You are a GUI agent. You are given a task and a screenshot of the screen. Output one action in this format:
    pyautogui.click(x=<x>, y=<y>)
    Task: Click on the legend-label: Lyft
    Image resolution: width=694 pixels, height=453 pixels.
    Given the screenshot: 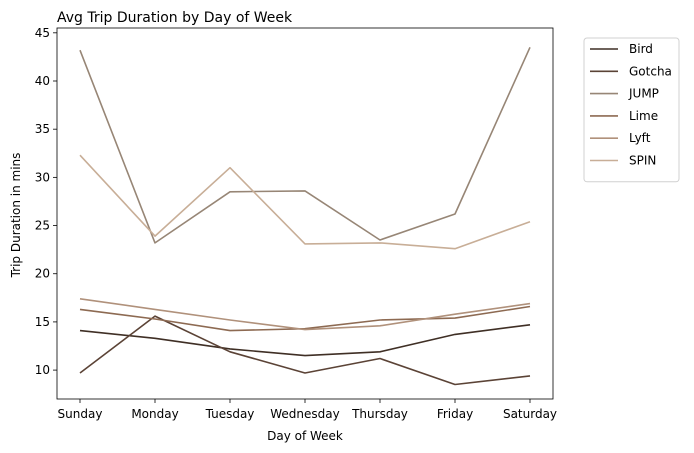 What is the action you would take?
    pyautogui.click(x=640, y=138)
    